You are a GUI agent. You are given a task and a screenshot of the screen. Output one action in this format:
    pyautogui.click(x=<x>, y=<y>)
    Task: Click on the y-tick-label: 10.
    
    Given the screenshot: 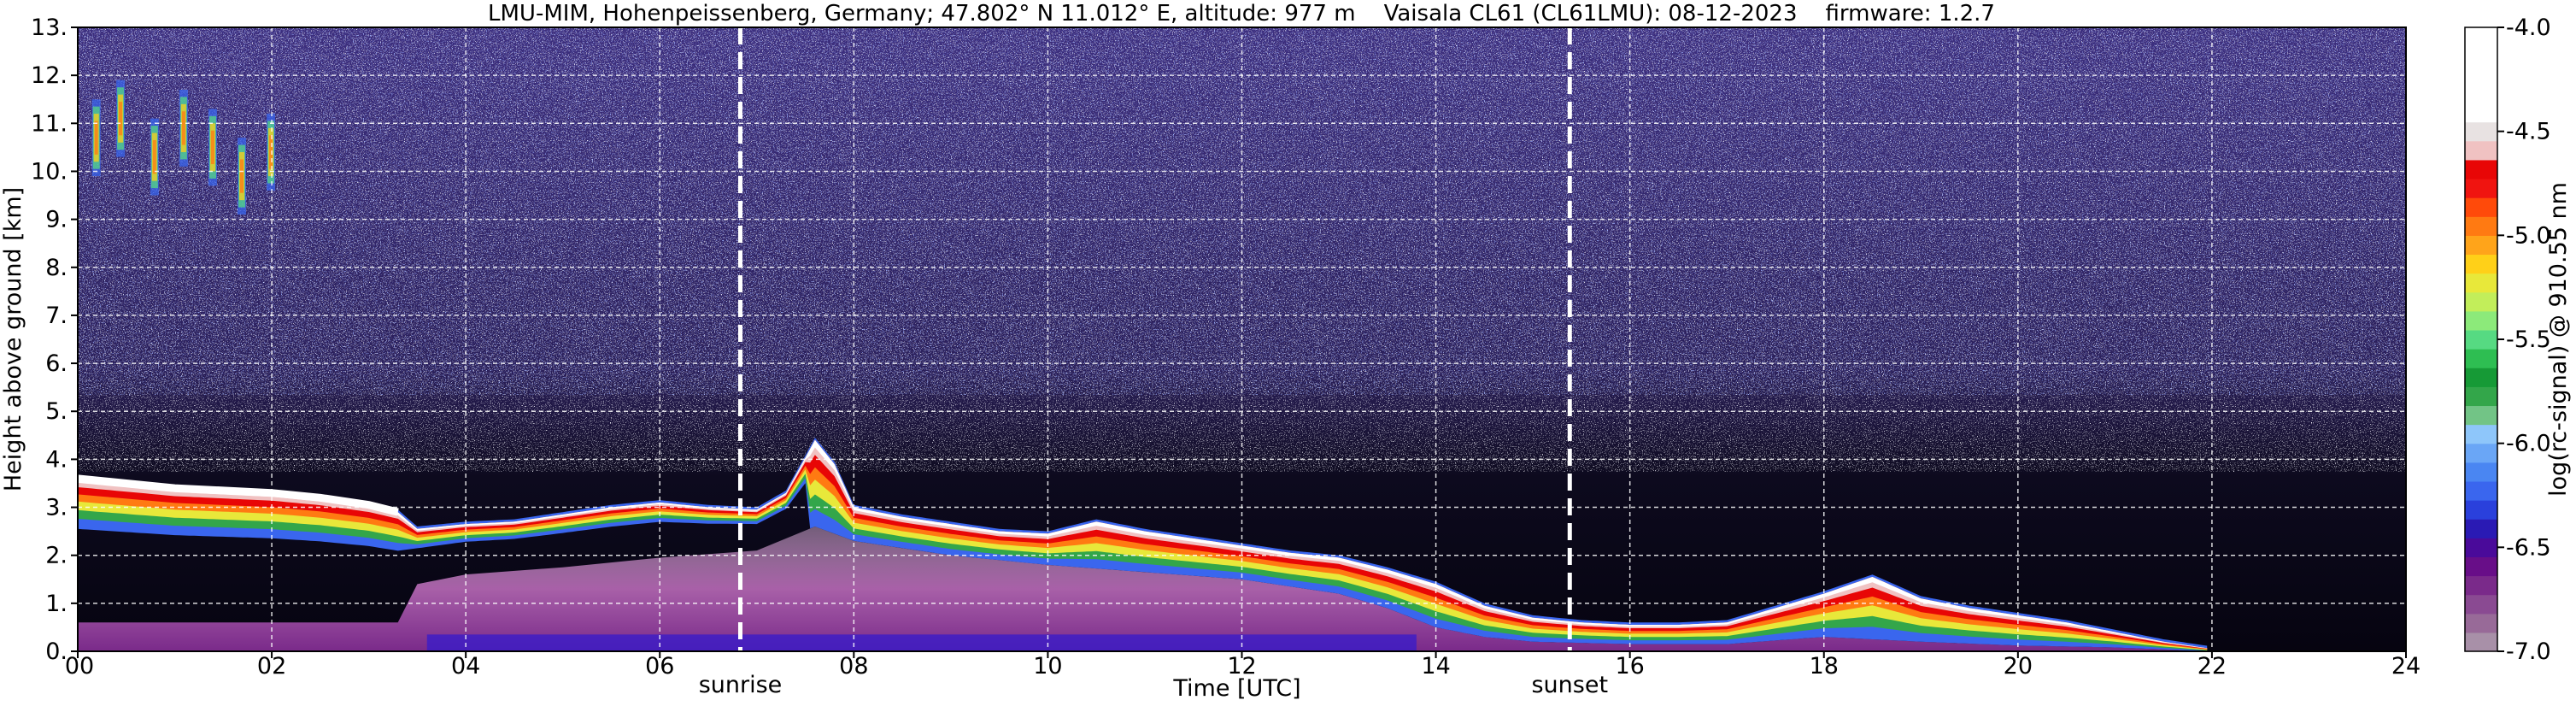 What is the action you would take?
    pyautogui.click(x=49, y=171)
    